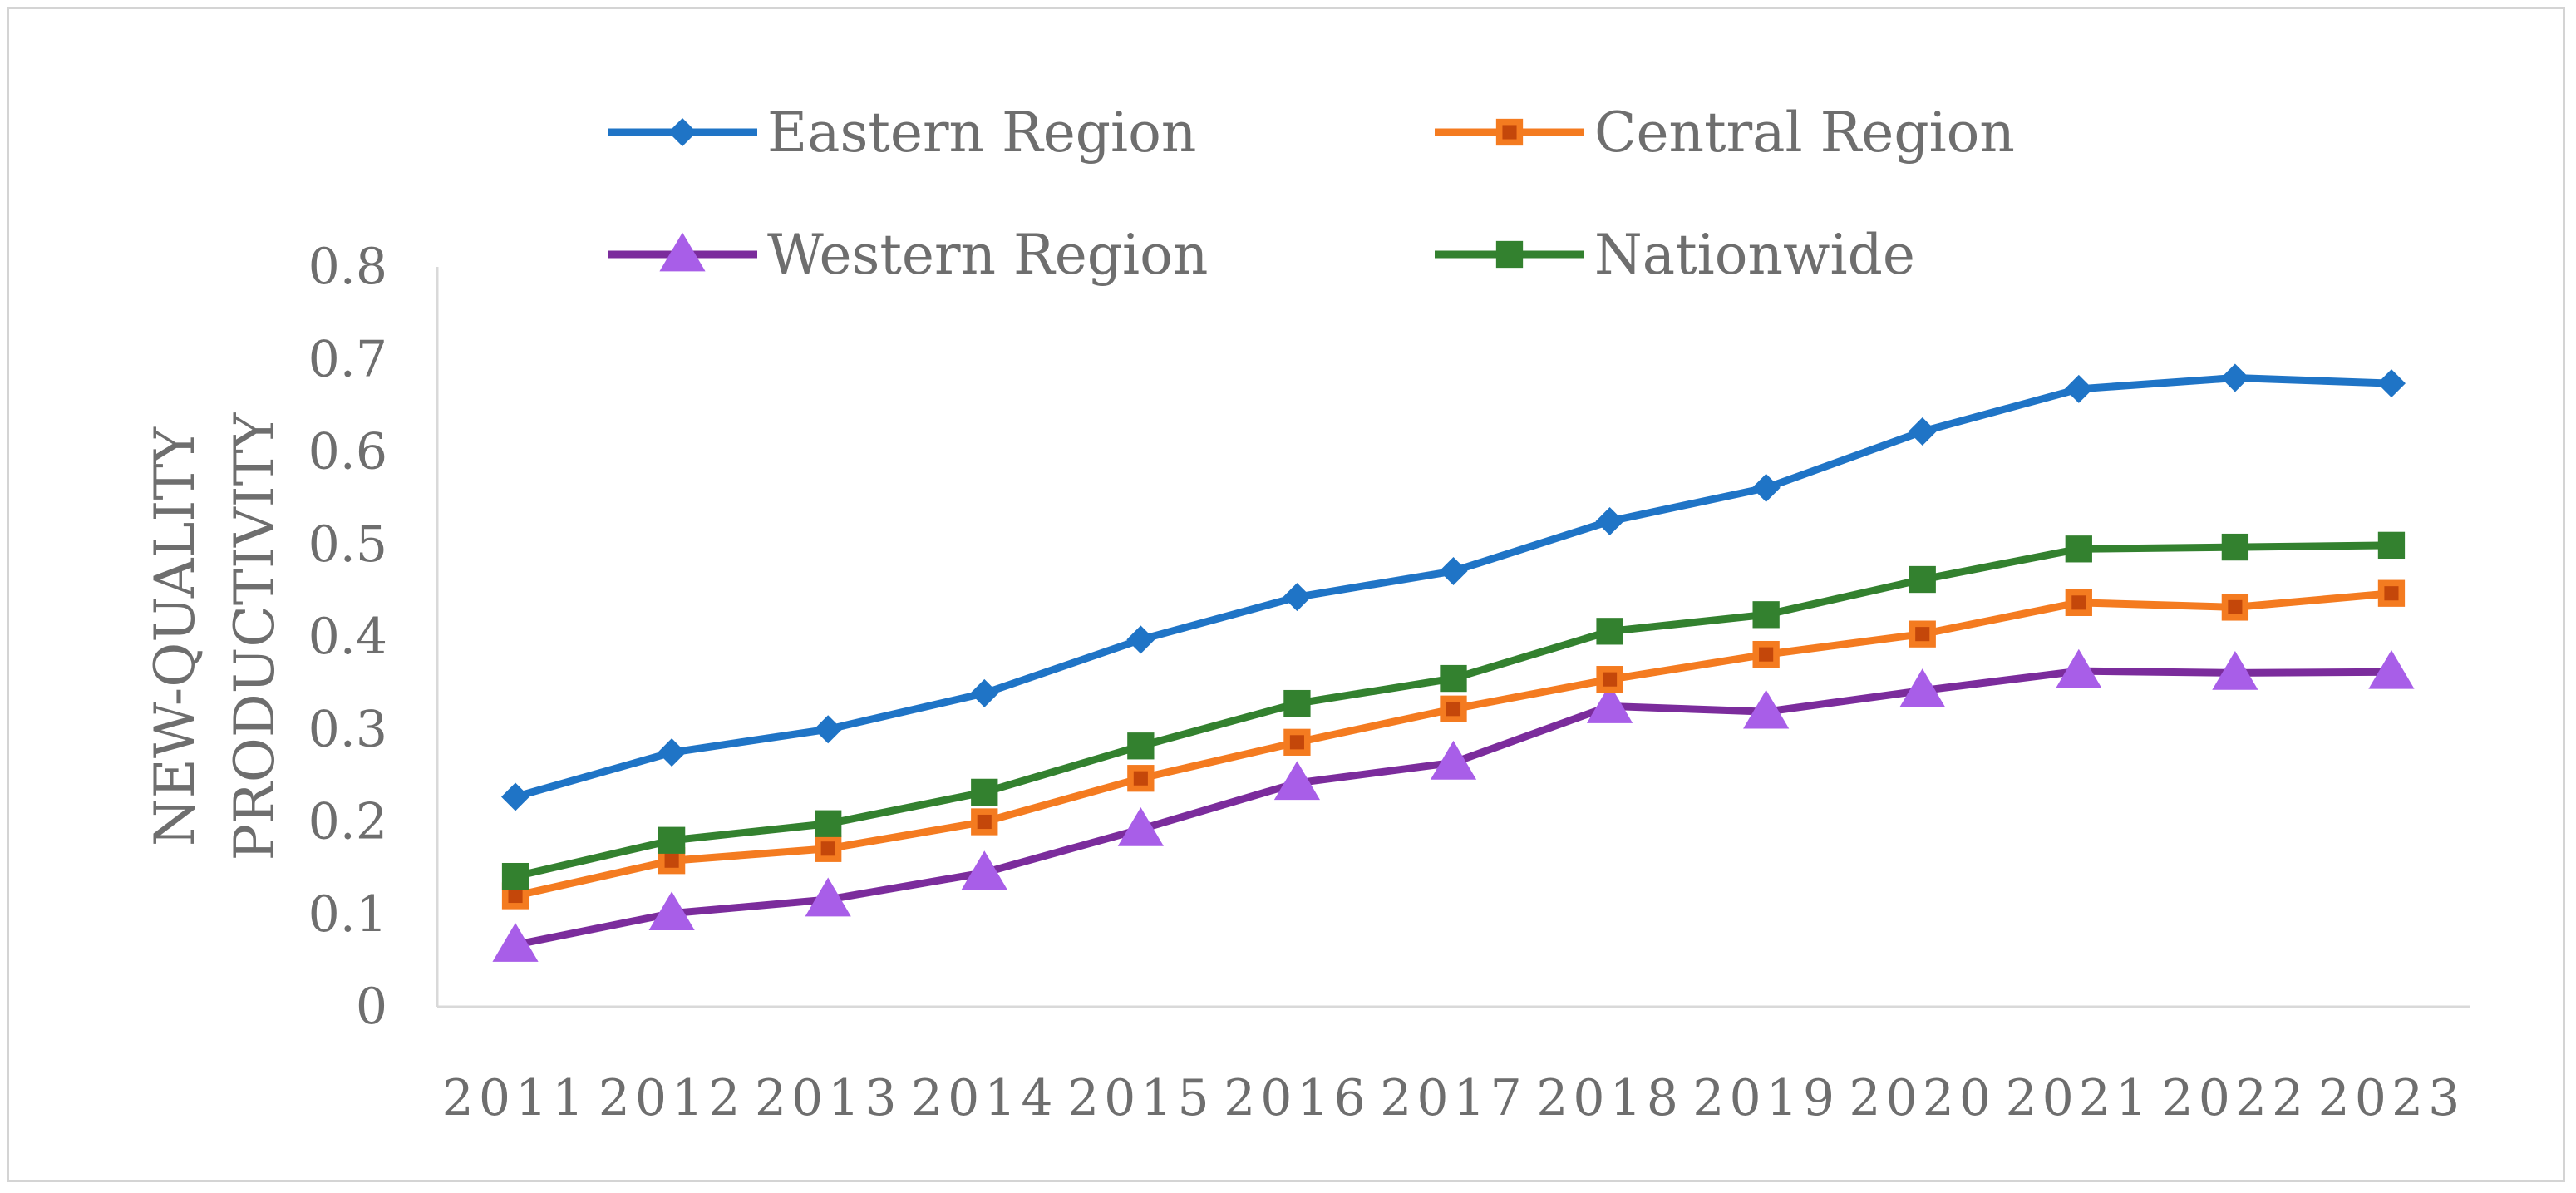 The image size is (2576, 1193). What do you see at coordinates (981, 133) in the screenshot?
I see `legend-label: Eastern Region` at bounding box center [981, 133].